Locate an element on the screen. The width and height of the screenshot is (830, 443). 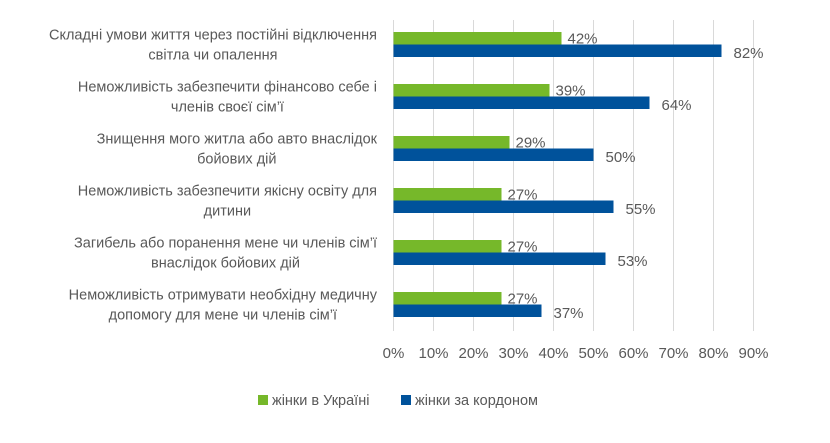
category-label: внаслідок бойових дій is located at coordinates (225, 264).